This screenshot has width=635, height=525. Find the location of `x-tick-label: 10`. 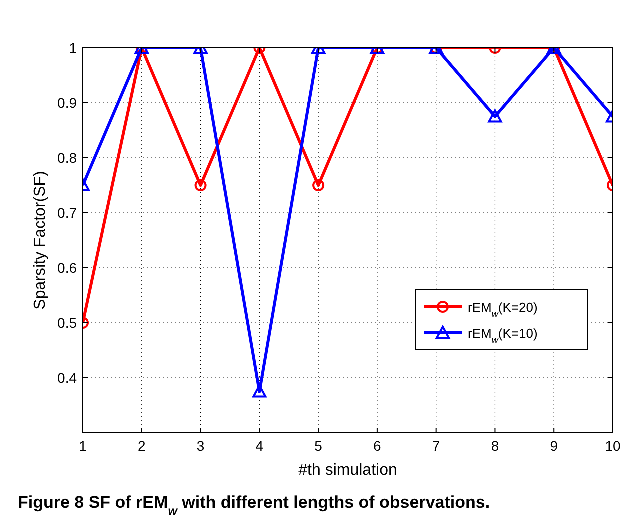

x-tick-label: 10 is located at coordinates (613, 446).